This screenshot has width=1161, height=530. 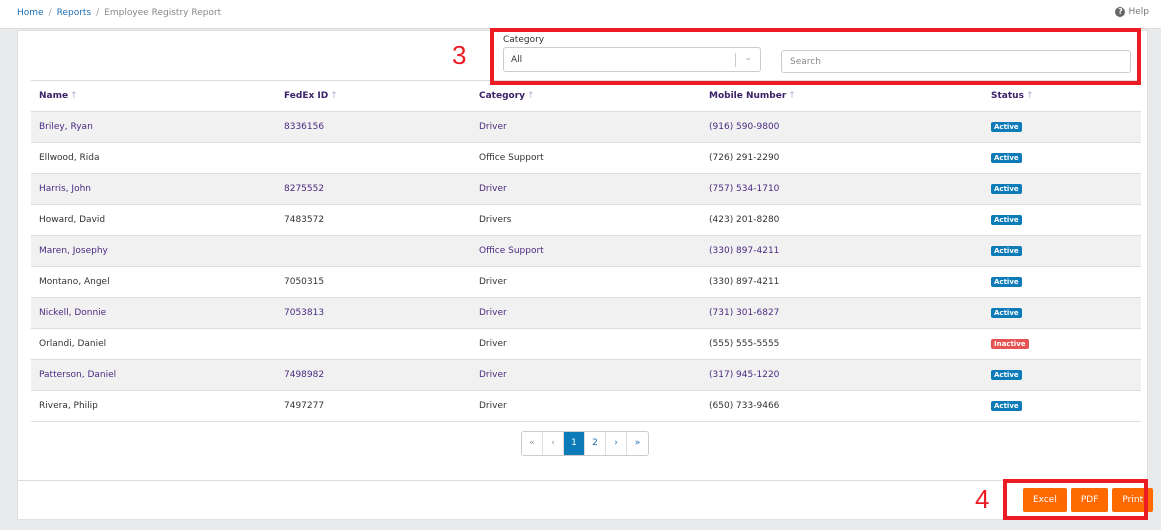 I want to click on select-divider, so click(x=735, y=60).